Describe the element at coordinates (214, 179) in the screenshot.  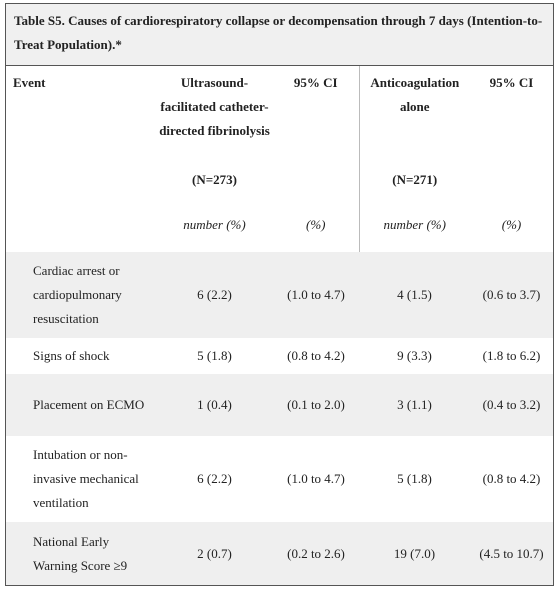
I see `header-n: (N=273)` at that location.